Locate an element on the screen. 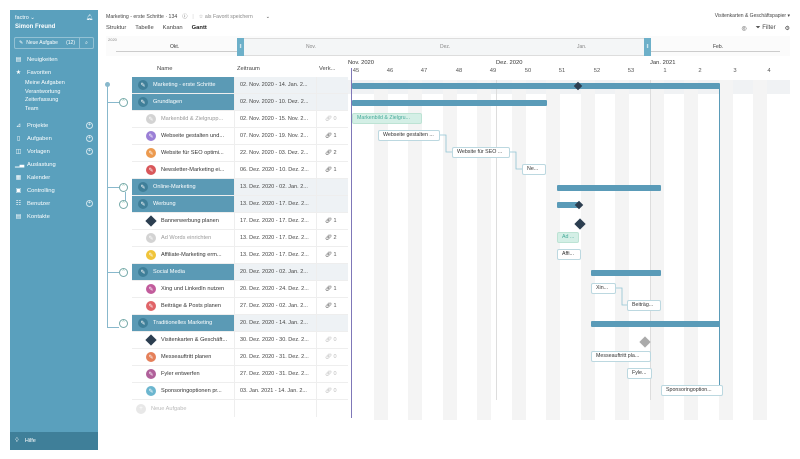 The image size is (800, 459). add-task-icon: + is located at coordinates (89, 138).